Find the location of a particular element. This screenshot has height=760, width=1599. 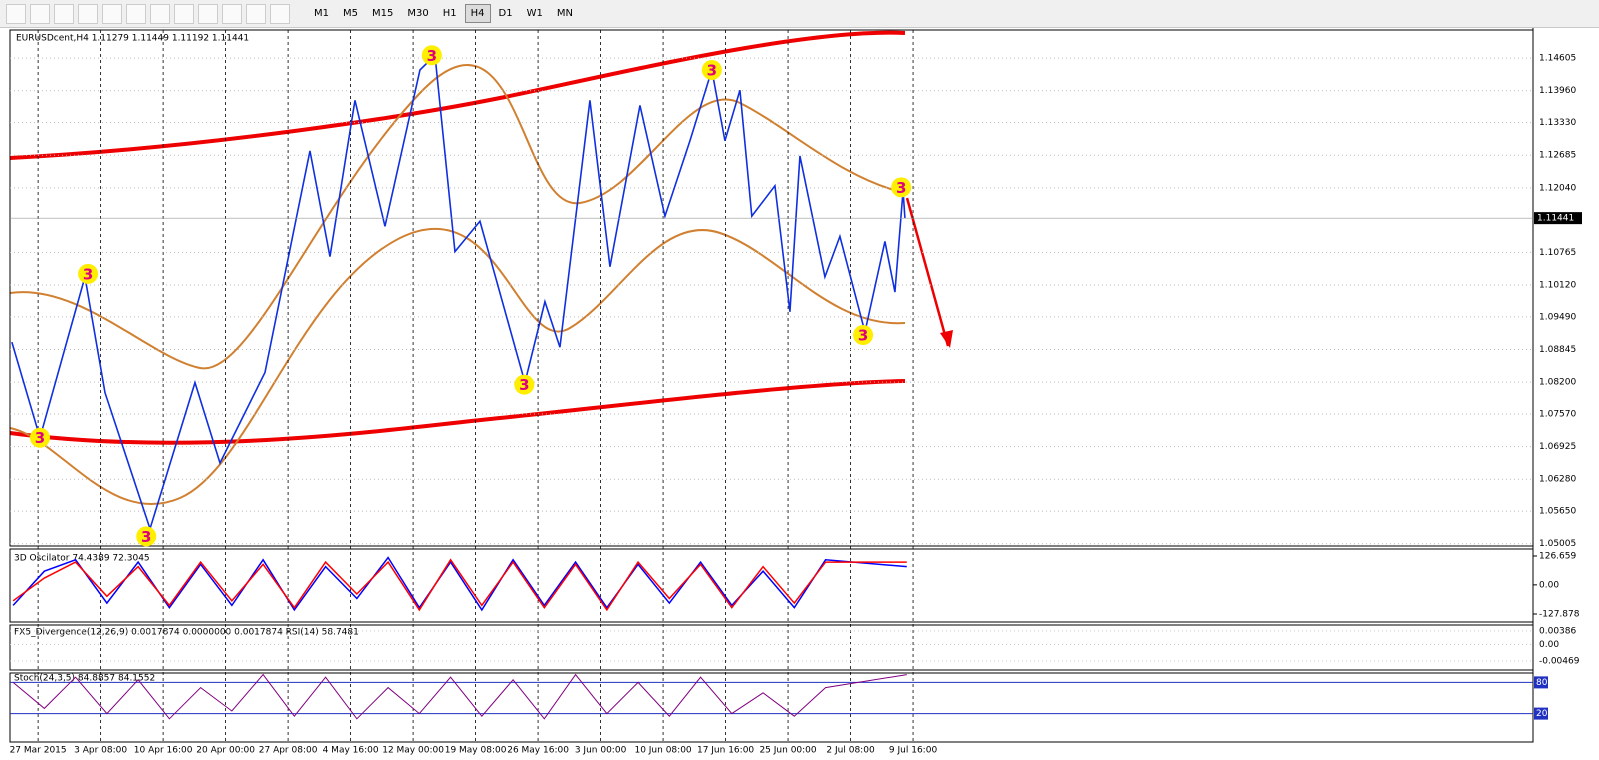

oscillator-label: 3D Oscilator 74.4389 72.3045 is located at coordinates (82, 559).